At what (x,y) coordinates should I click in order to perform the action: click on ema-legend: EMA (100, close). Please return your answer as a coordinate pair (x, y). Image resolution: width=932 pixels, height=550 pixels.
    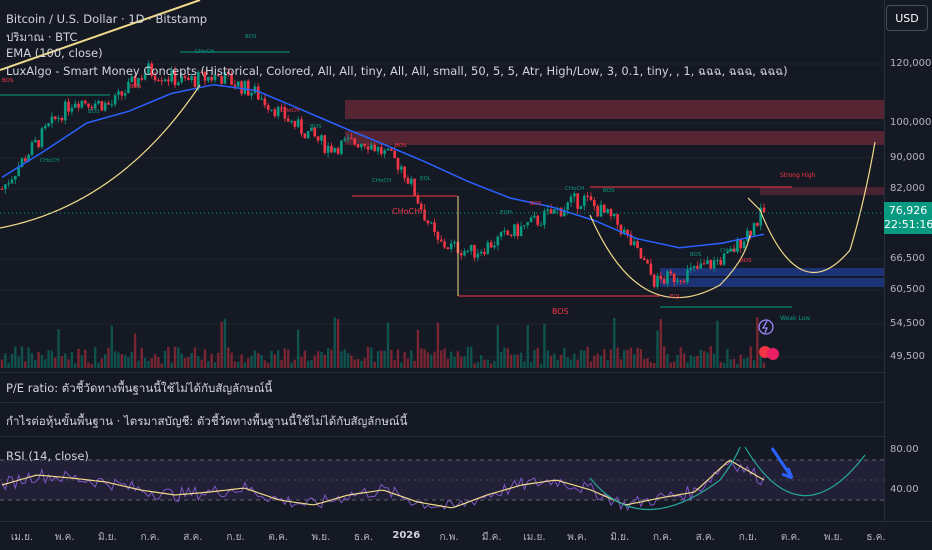
    Looking at the image, I should click on (54, 53).